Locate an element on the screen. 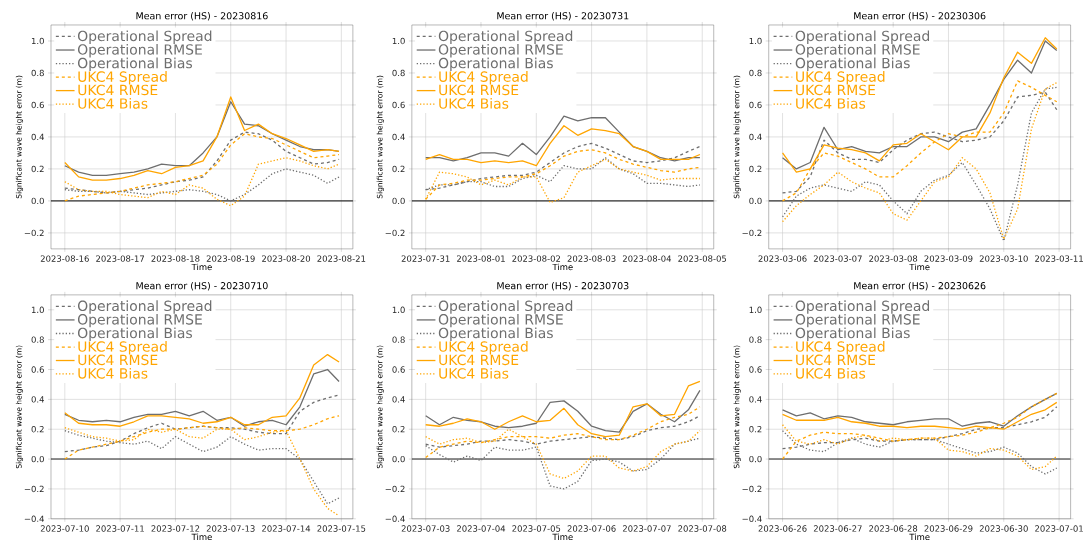 The width and height of the screenshot is (1087, 546). x-tick-label: 2023-07-10 is located at coordinates (64, 528).